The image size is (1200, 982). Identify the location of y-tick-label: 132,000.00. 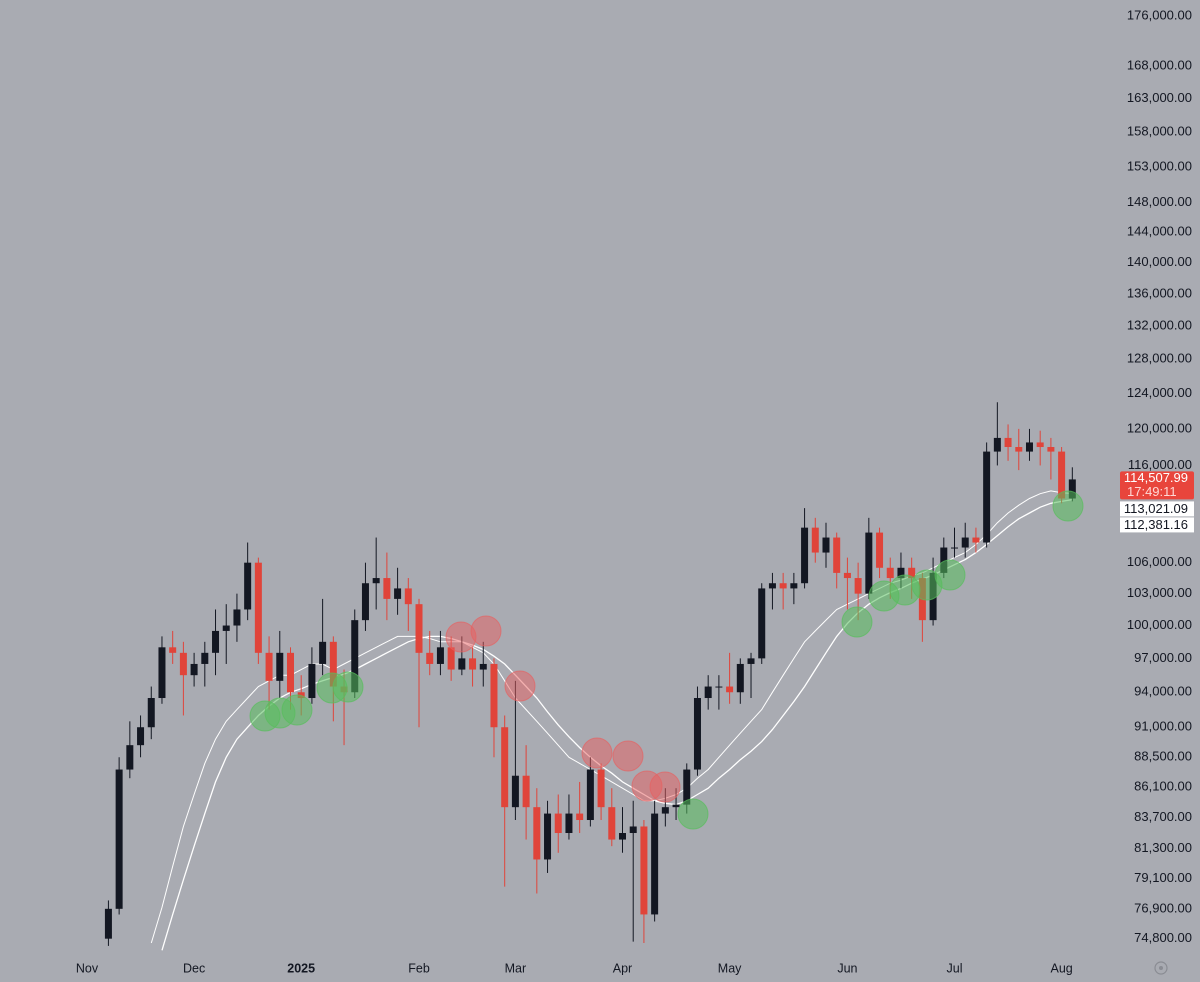
(1159, 325).